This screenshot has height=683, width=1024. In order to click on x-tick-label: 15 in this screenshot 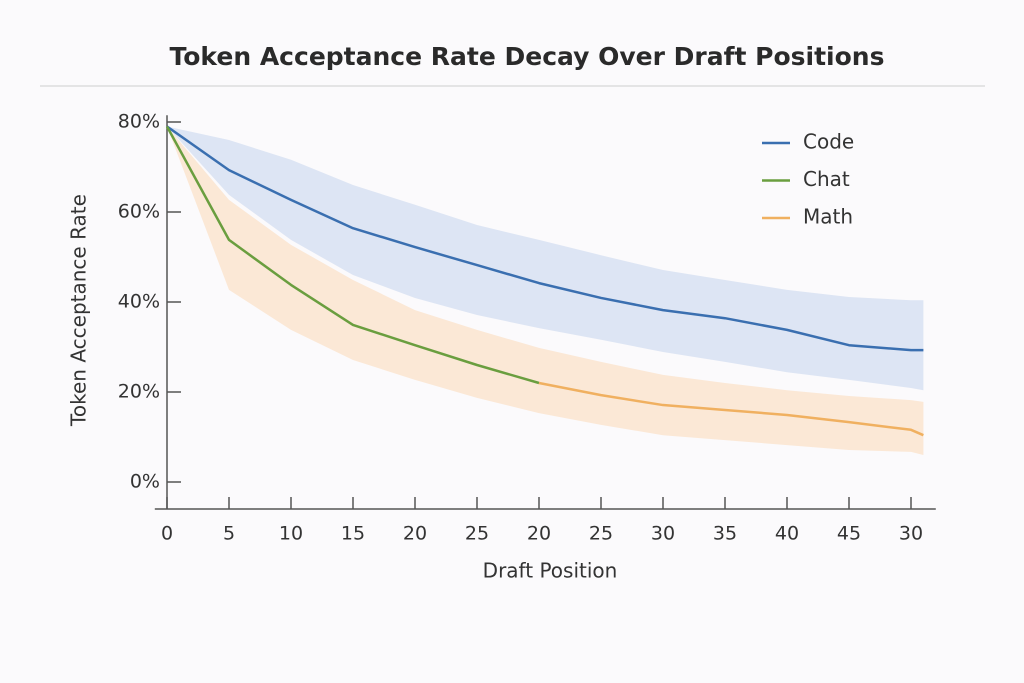, I will do `click(353, 534)`.